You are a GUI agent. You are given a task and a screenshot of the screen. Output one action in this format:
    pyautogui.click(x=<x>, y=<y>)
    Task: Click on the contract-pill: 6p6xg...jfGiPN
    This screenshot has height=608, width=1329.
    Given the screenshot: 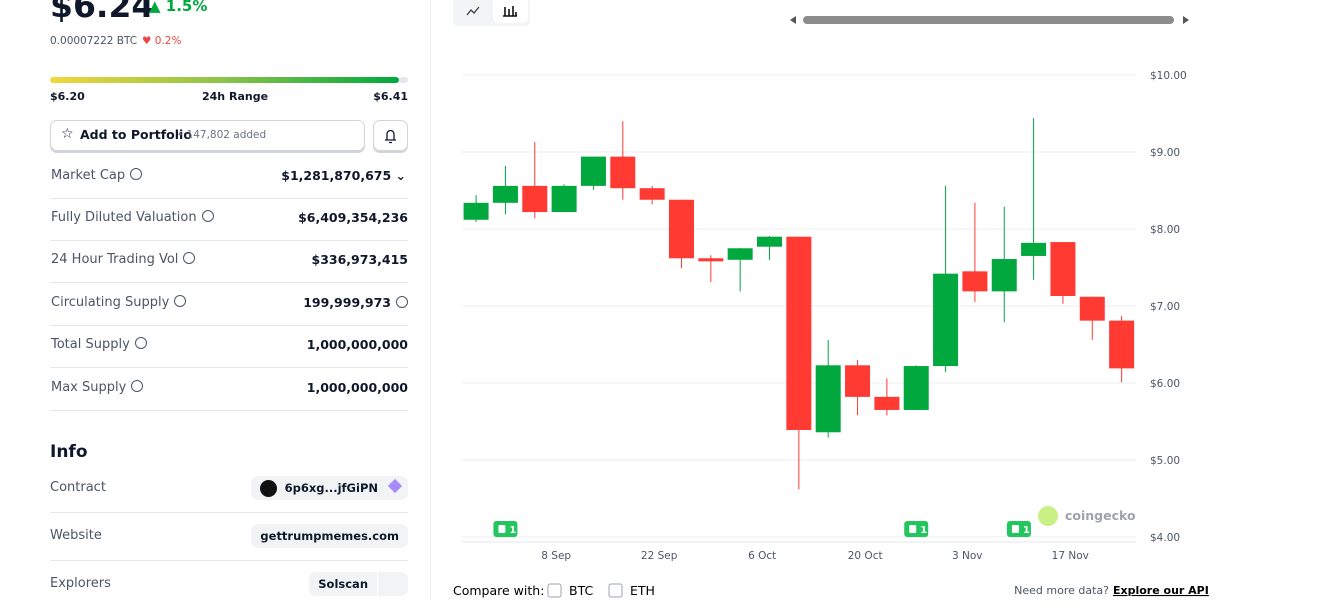 What is the action you would take?
    pyautogui.click(x=329, y=488)
    